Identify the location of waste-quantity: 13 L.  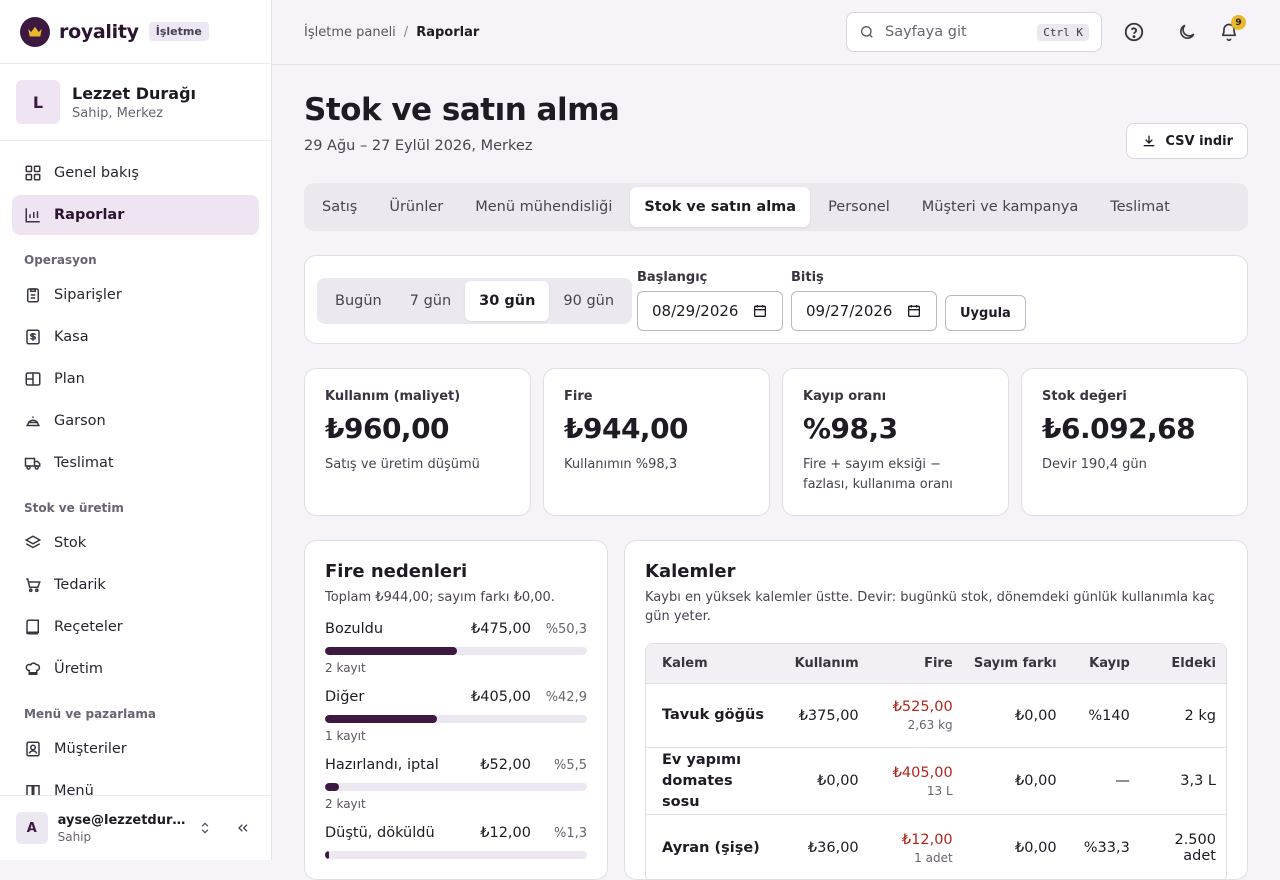
(939, 790).